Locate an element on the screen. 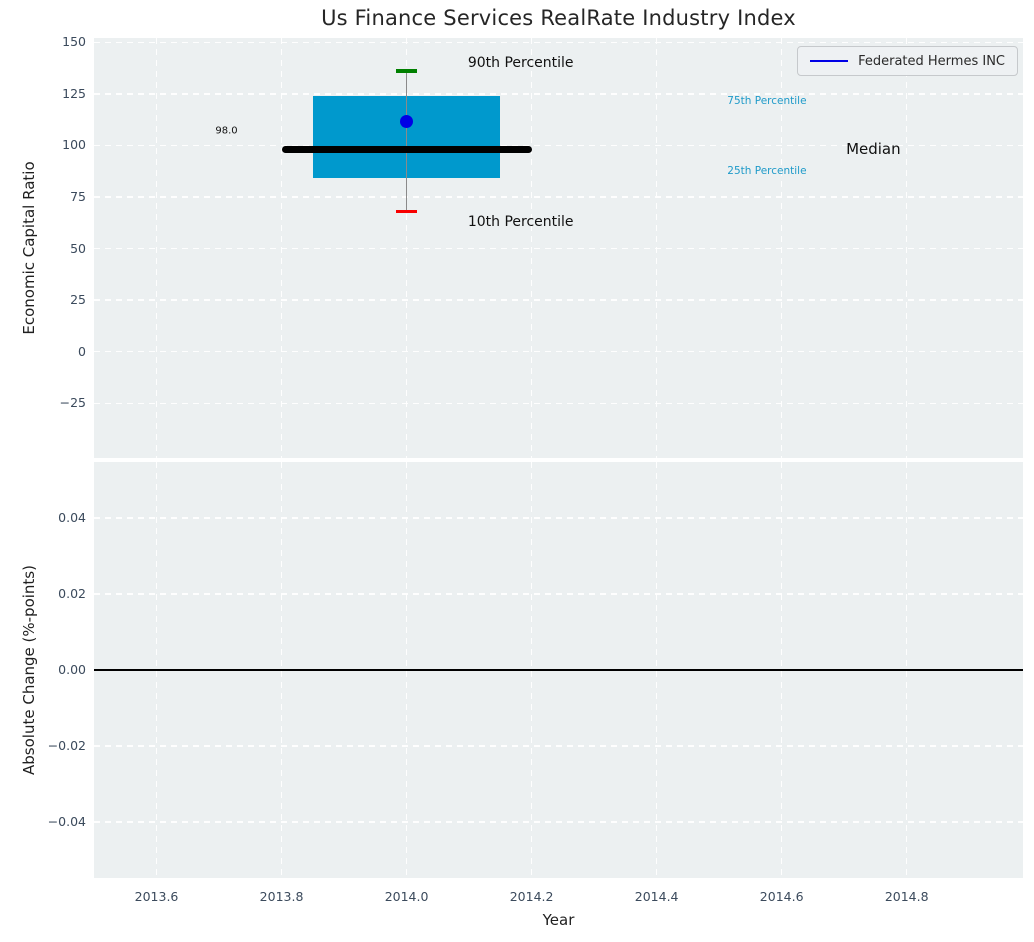  y-tick-label: −0.04 is located at coordinates (66, 822).